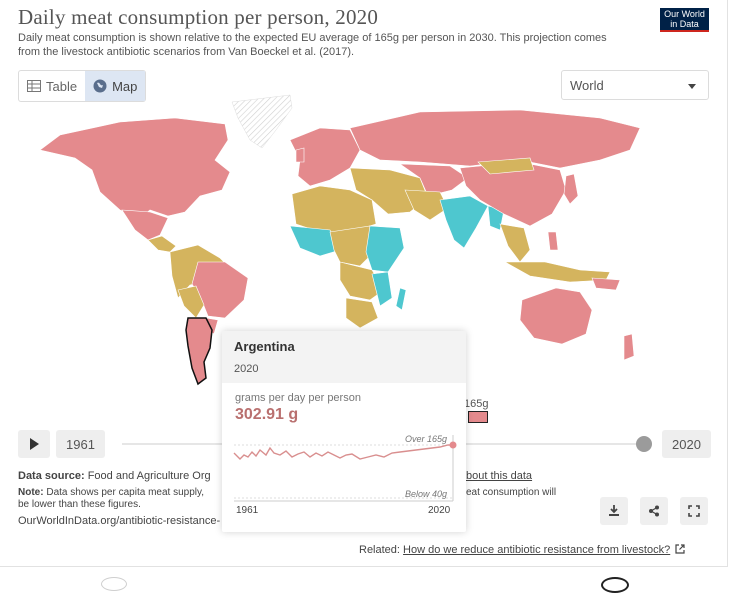 The height and width of the screenshot is (593, 753). I want to click on note-text-1: Data shows per capita meat supply,, so click(125, 492).